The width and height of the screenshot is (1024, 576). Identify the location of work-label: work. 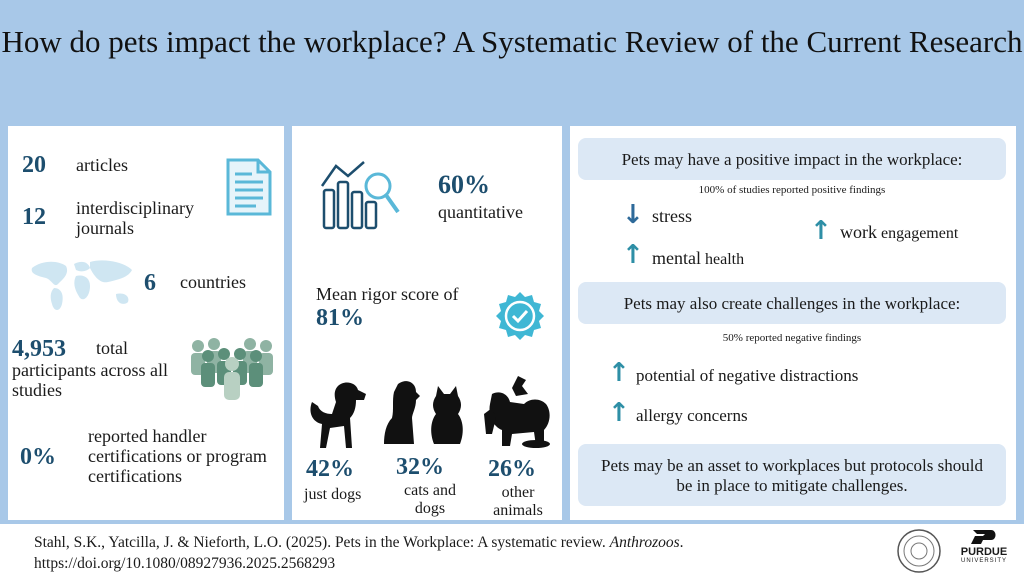
(858, 232).